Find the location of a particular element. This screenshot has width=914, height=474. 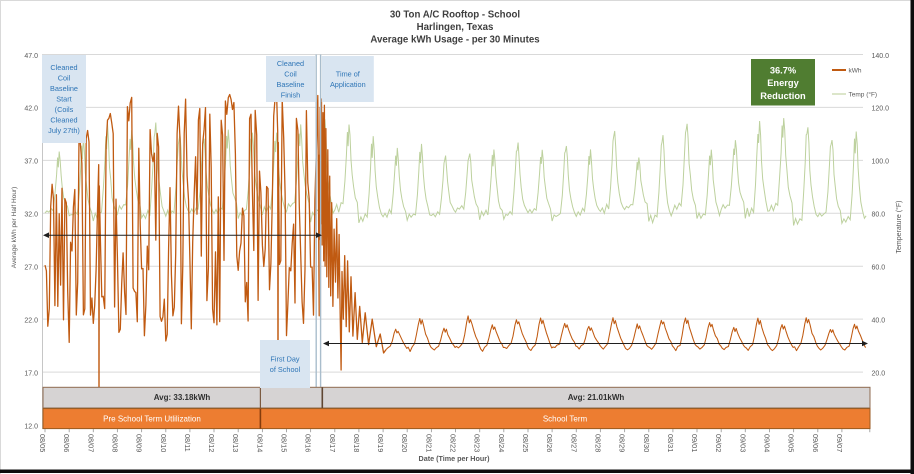

svg-text: 36.7% is located at coordinates (783, 70).